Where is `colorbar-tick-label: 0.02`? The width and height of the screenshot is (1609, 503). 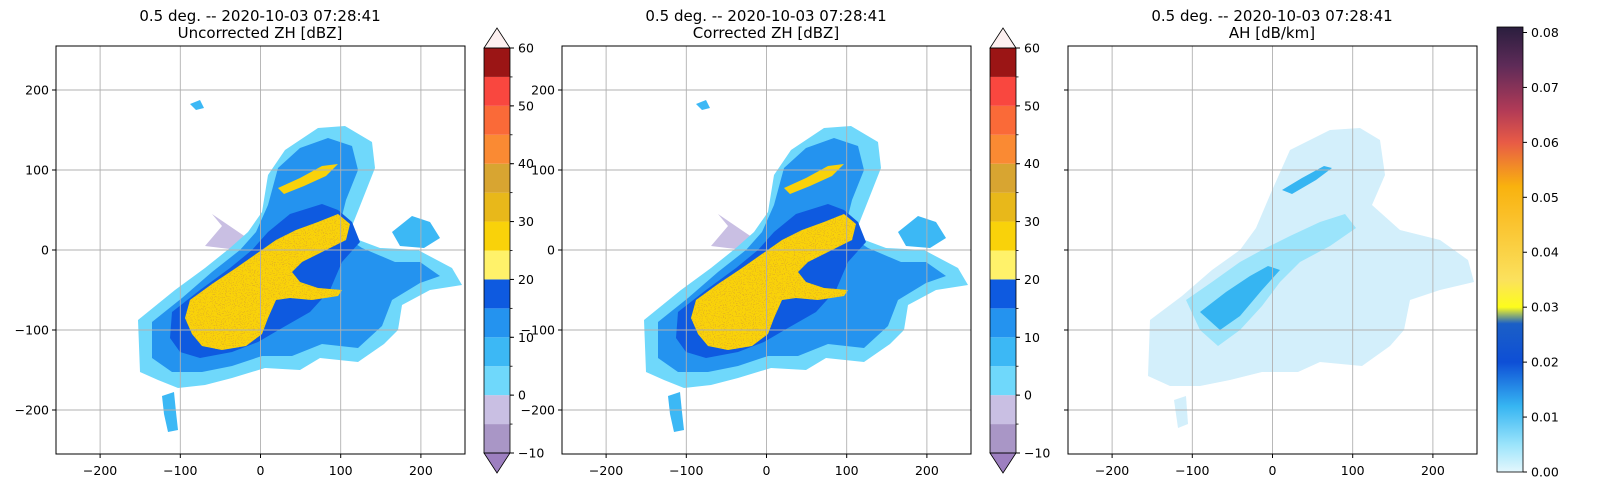 colorbar-tick-label: 0.02 is located at coordinates (1545, 362).